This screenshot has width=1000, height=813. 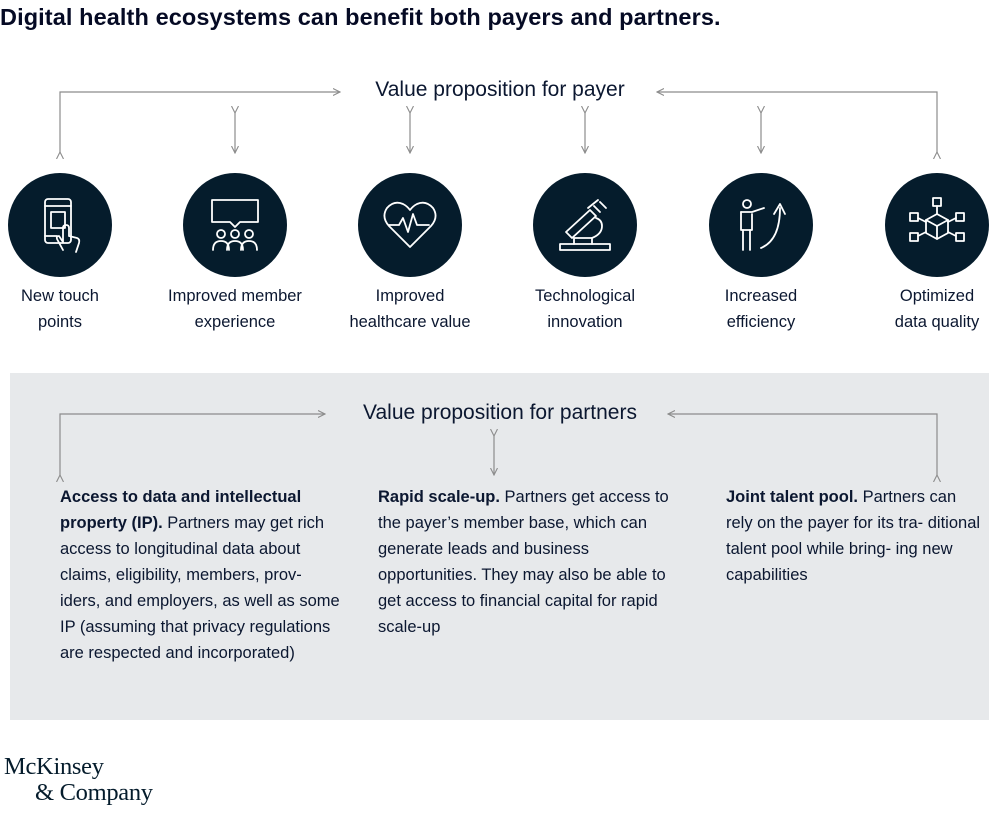 I want to click on payer-item-data-quality: Optimized data quality, so click(x=926, y=254).